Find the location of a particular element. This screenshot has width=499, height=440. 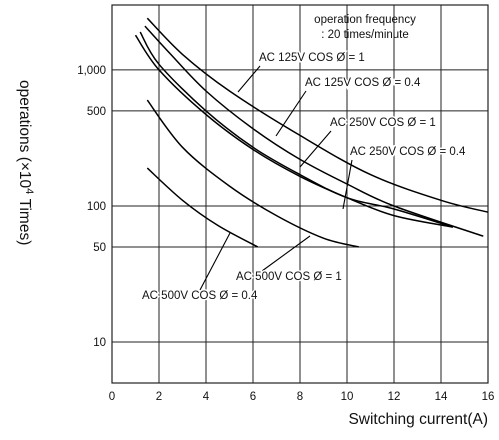

x-tick-label: 8 is located at coordinates (300, 397).